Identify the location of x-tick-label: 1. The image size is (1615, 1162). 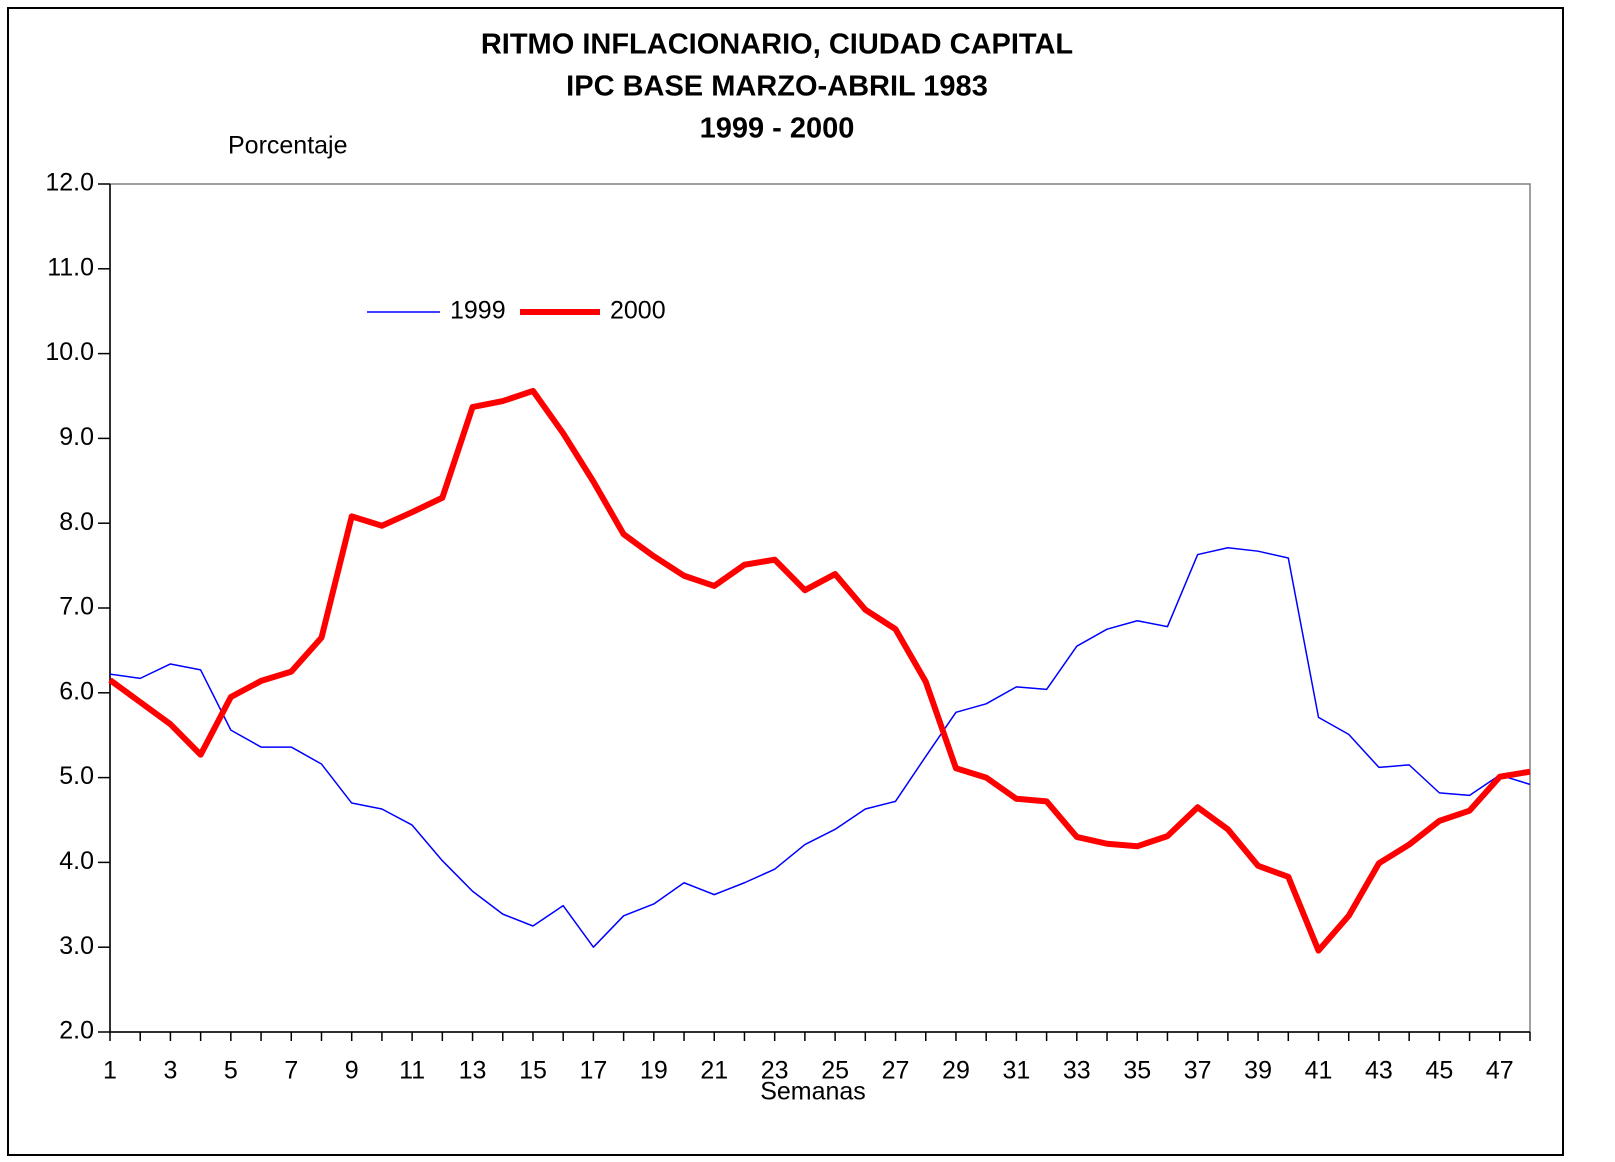
(110, 1071).